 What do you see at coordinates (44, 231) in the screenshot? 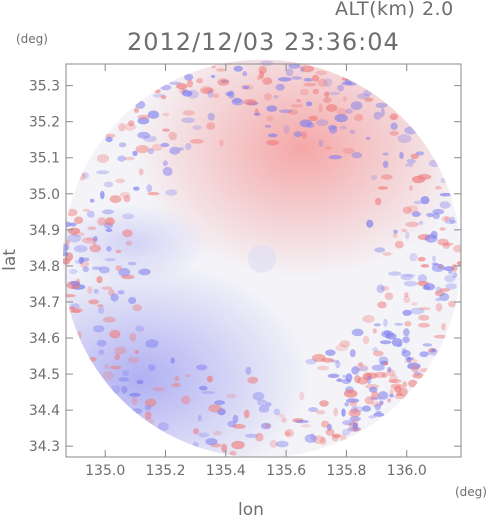
I see `y-tick-label: 34.9` at bounding box center [44, 231].